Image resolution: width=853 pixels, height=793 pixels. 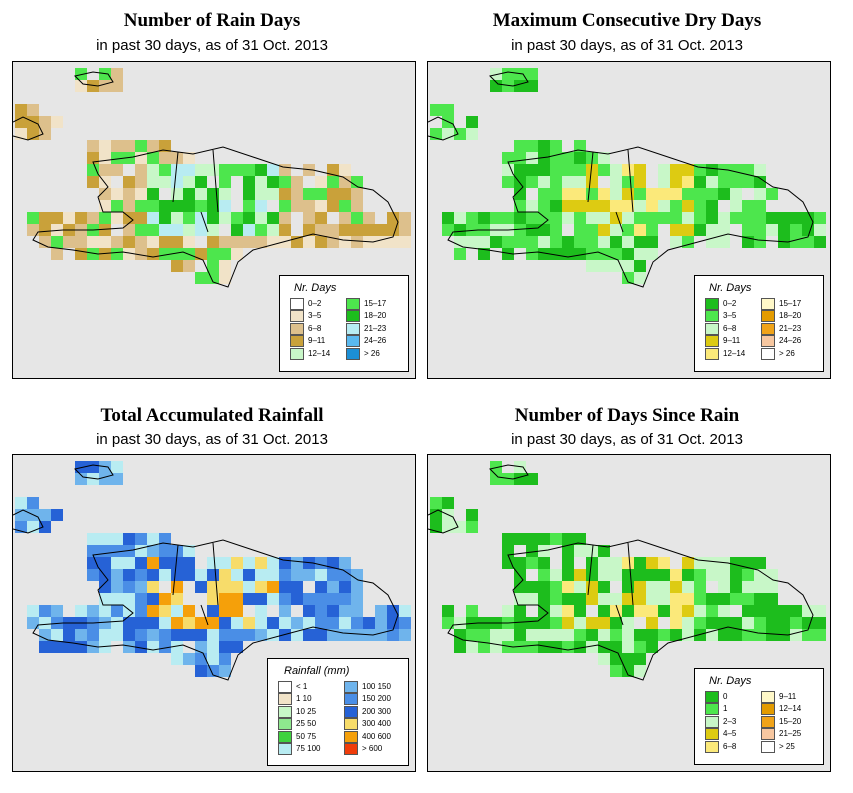 I want to click on panel-4-title: Number of Days Since Rain, so click(x=627, y=415).